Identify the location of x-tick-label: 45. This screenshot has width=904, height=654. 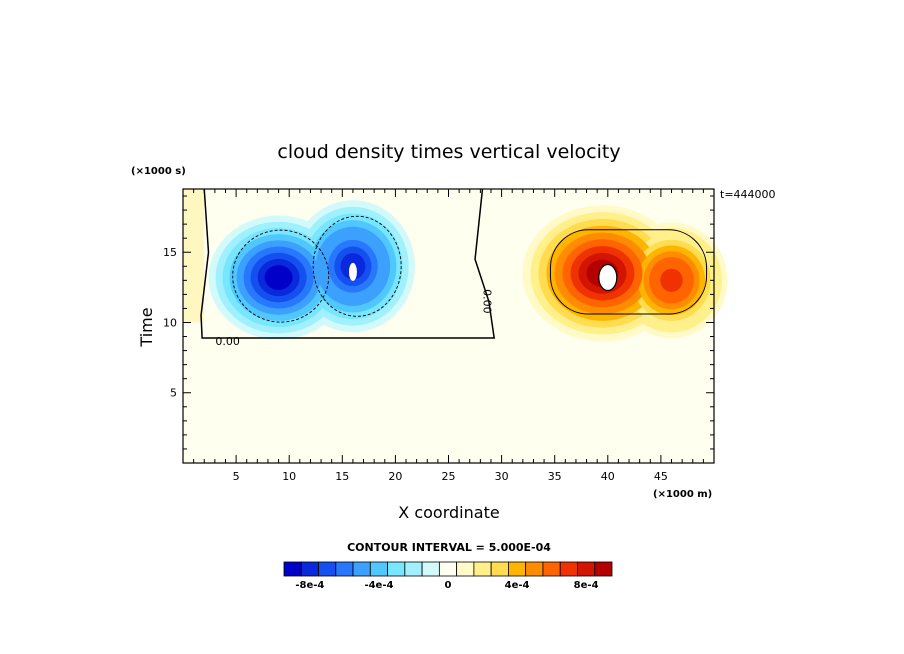
(661, 476).